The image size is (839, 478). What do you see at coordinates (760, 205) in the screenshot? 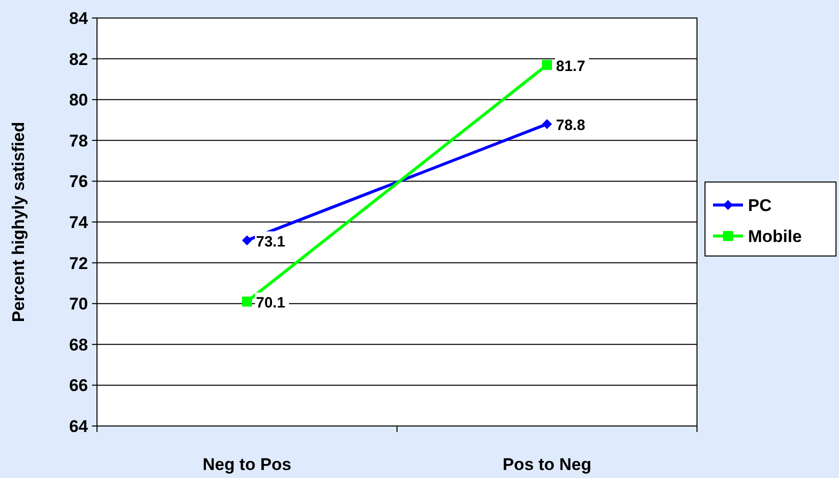
I see `legend-label: PC` at bounding box center [760, 205].